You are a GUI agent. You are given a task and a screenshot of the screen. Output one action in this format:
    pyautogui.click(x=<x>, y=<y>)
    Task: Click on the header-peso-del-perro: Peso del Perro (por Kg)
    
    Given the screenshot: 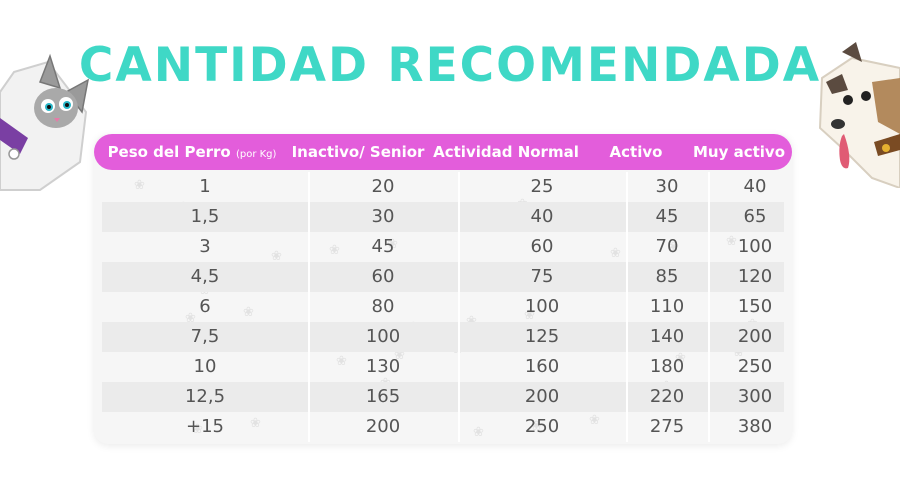 What is the action you would take?
    pyautogui.click(x=192, y=152)
    